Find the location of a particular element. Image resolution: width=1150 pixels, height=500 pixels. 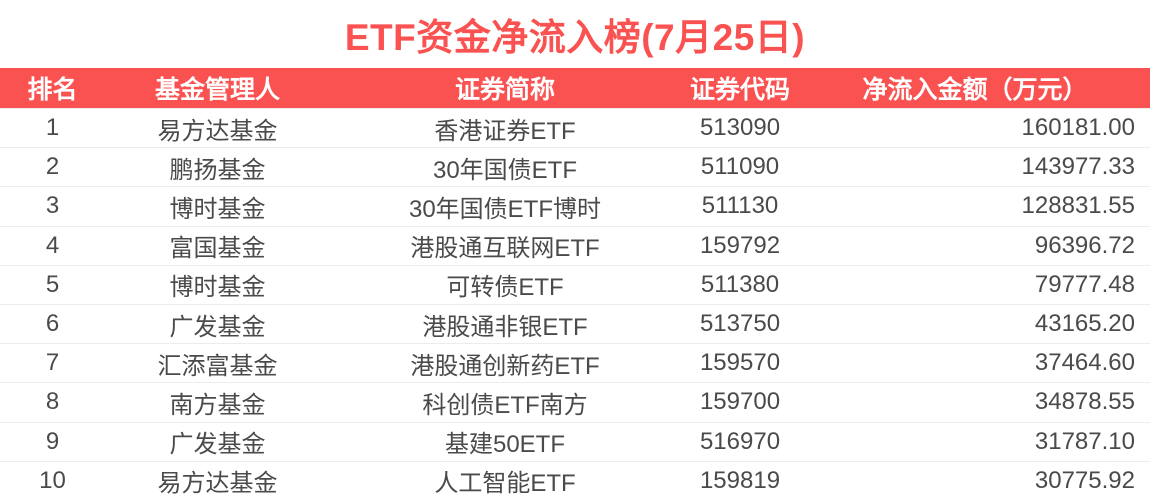

rank-cell: 2 is located at coordinates (52, 167).